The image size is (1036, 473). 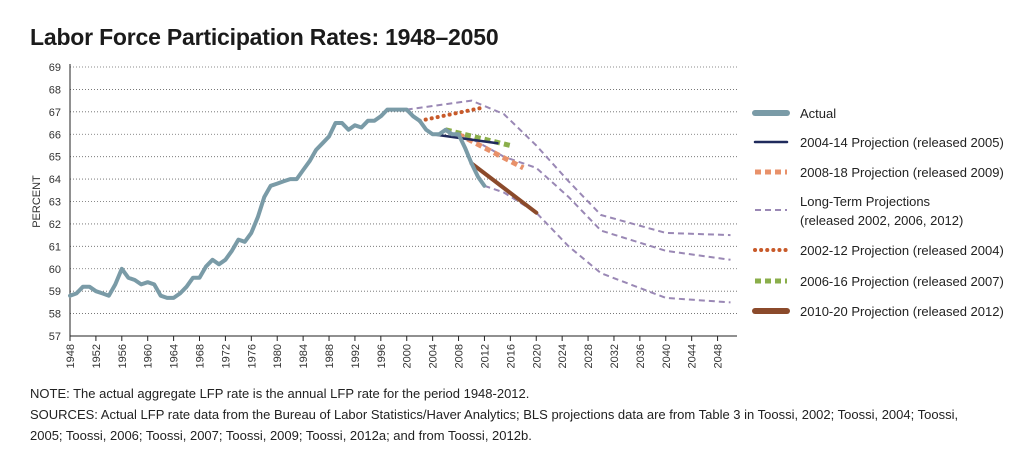 I want to click on x-tick-label: 2012, so click(x=485, y=356).